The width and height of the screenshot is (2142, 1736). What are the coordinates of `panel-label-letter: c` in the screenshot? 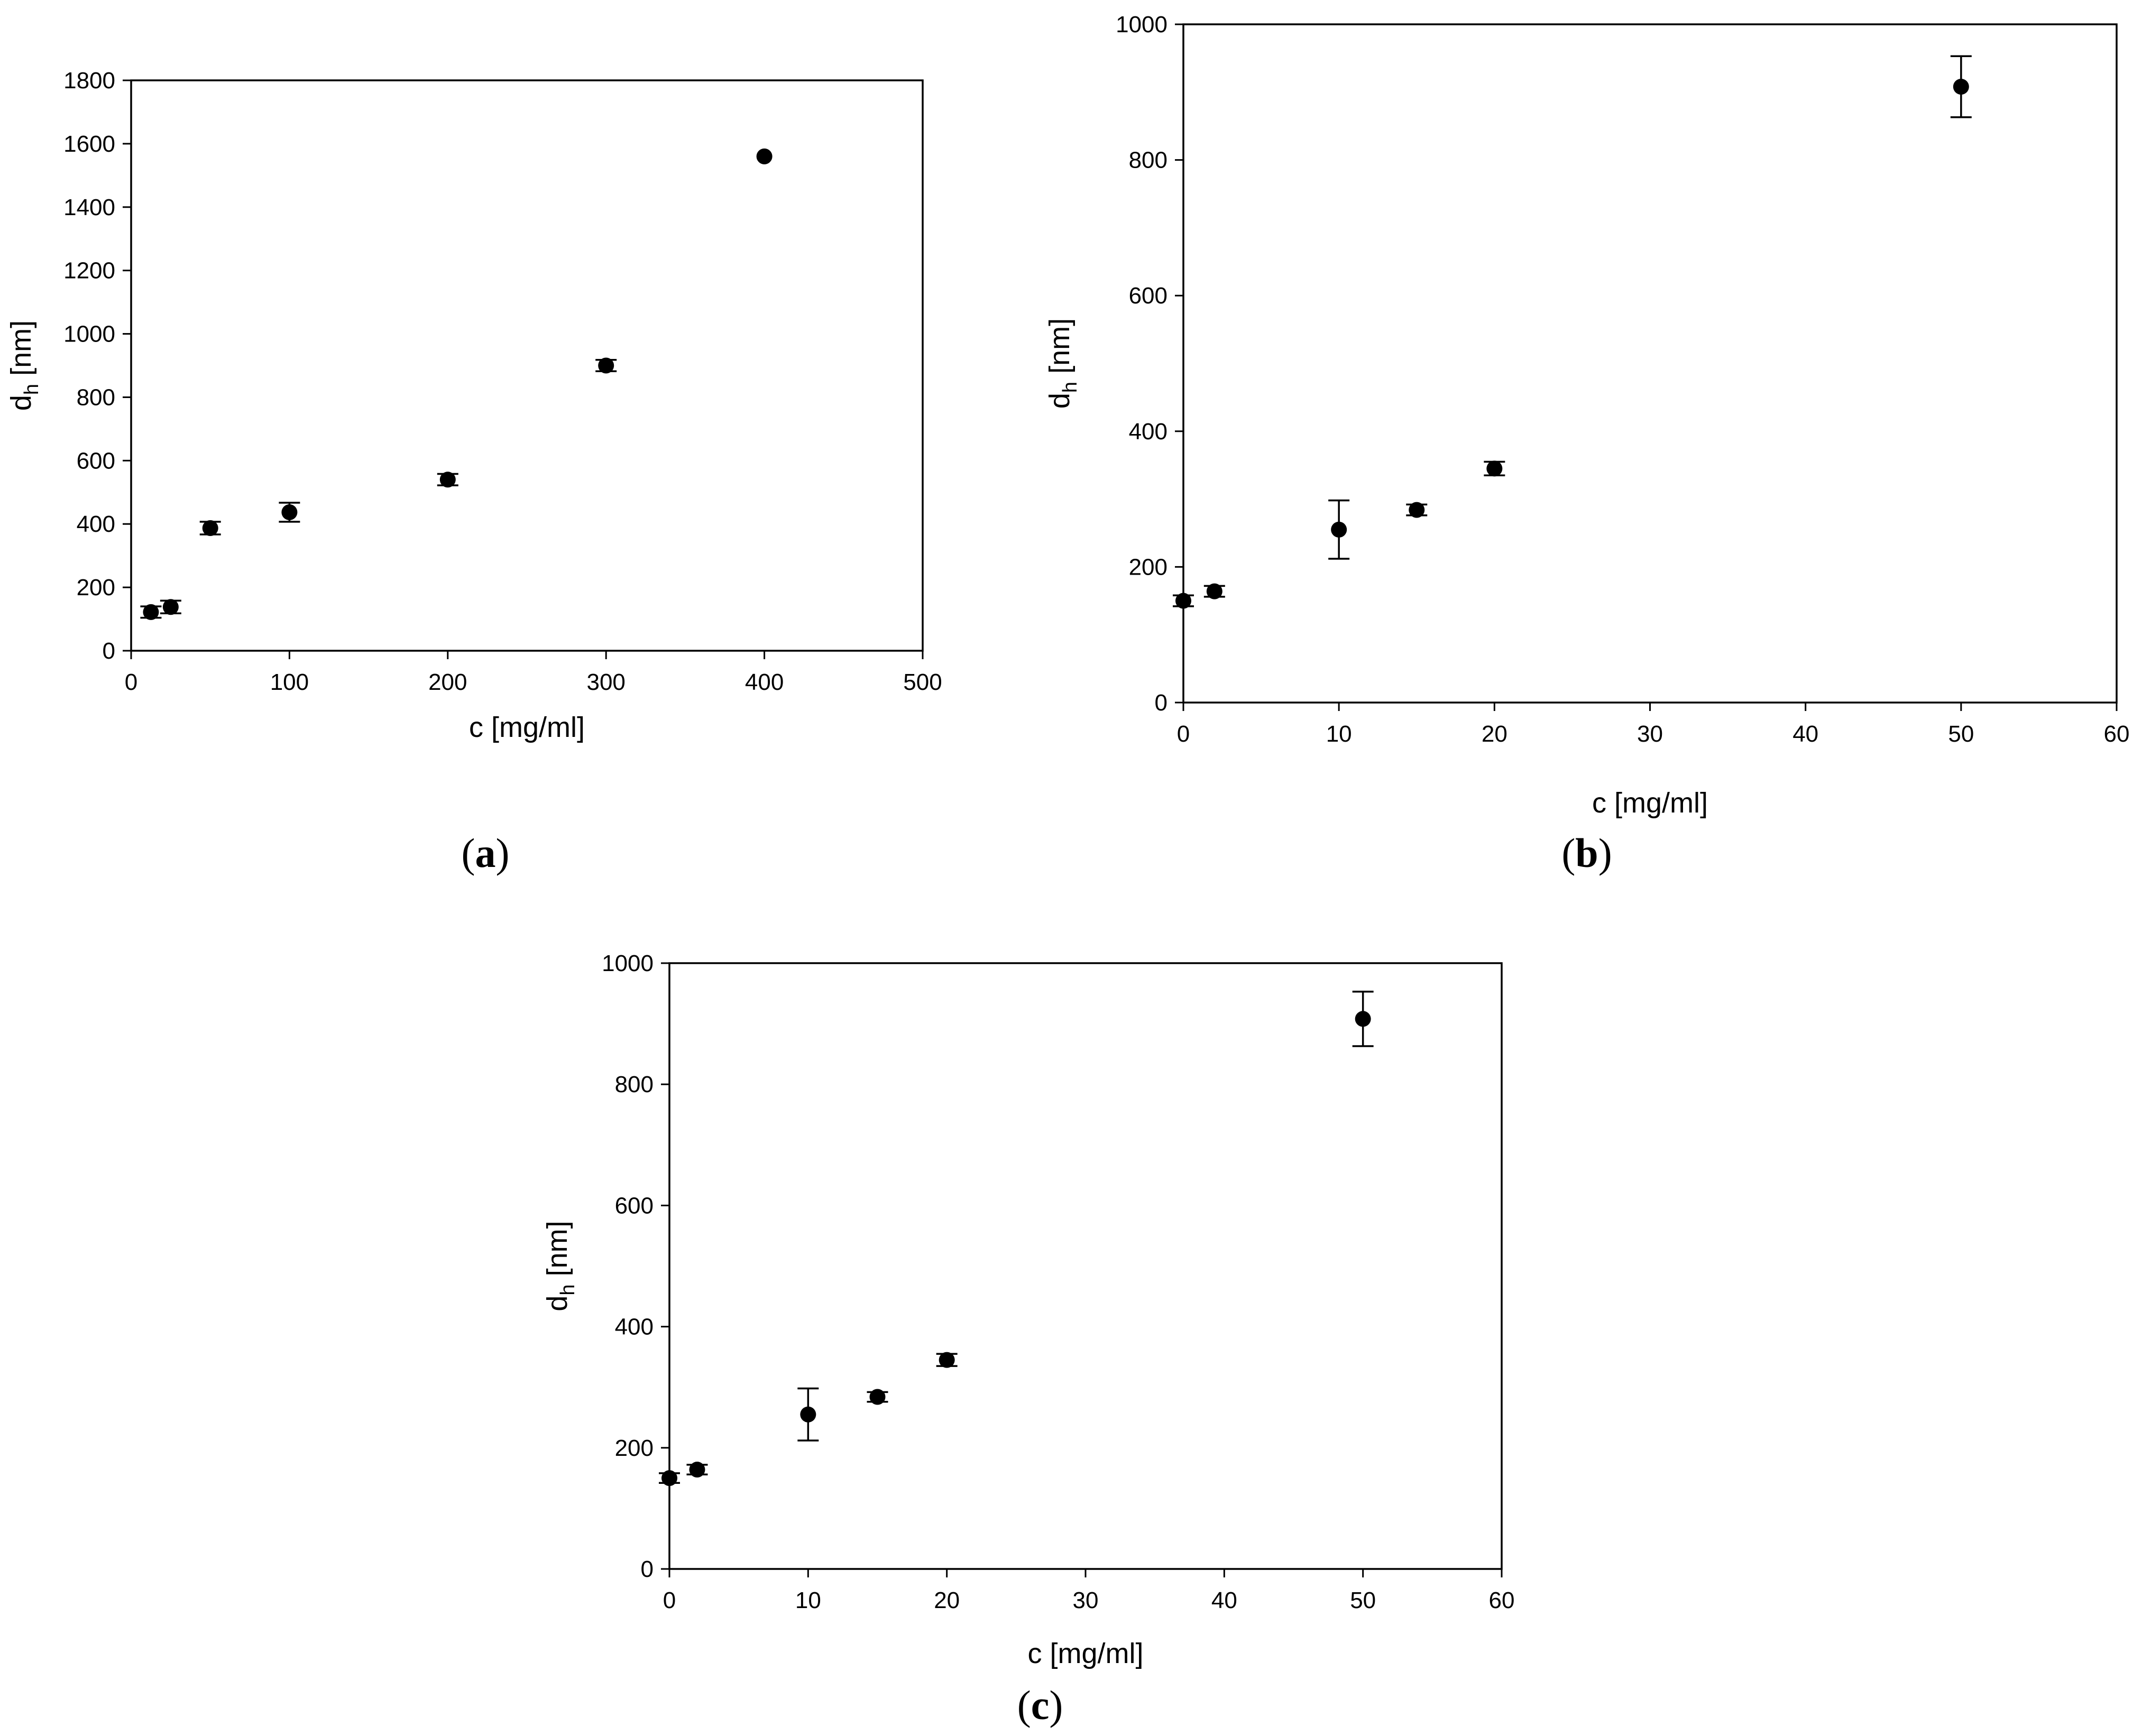 It's located at (1040, 1705).